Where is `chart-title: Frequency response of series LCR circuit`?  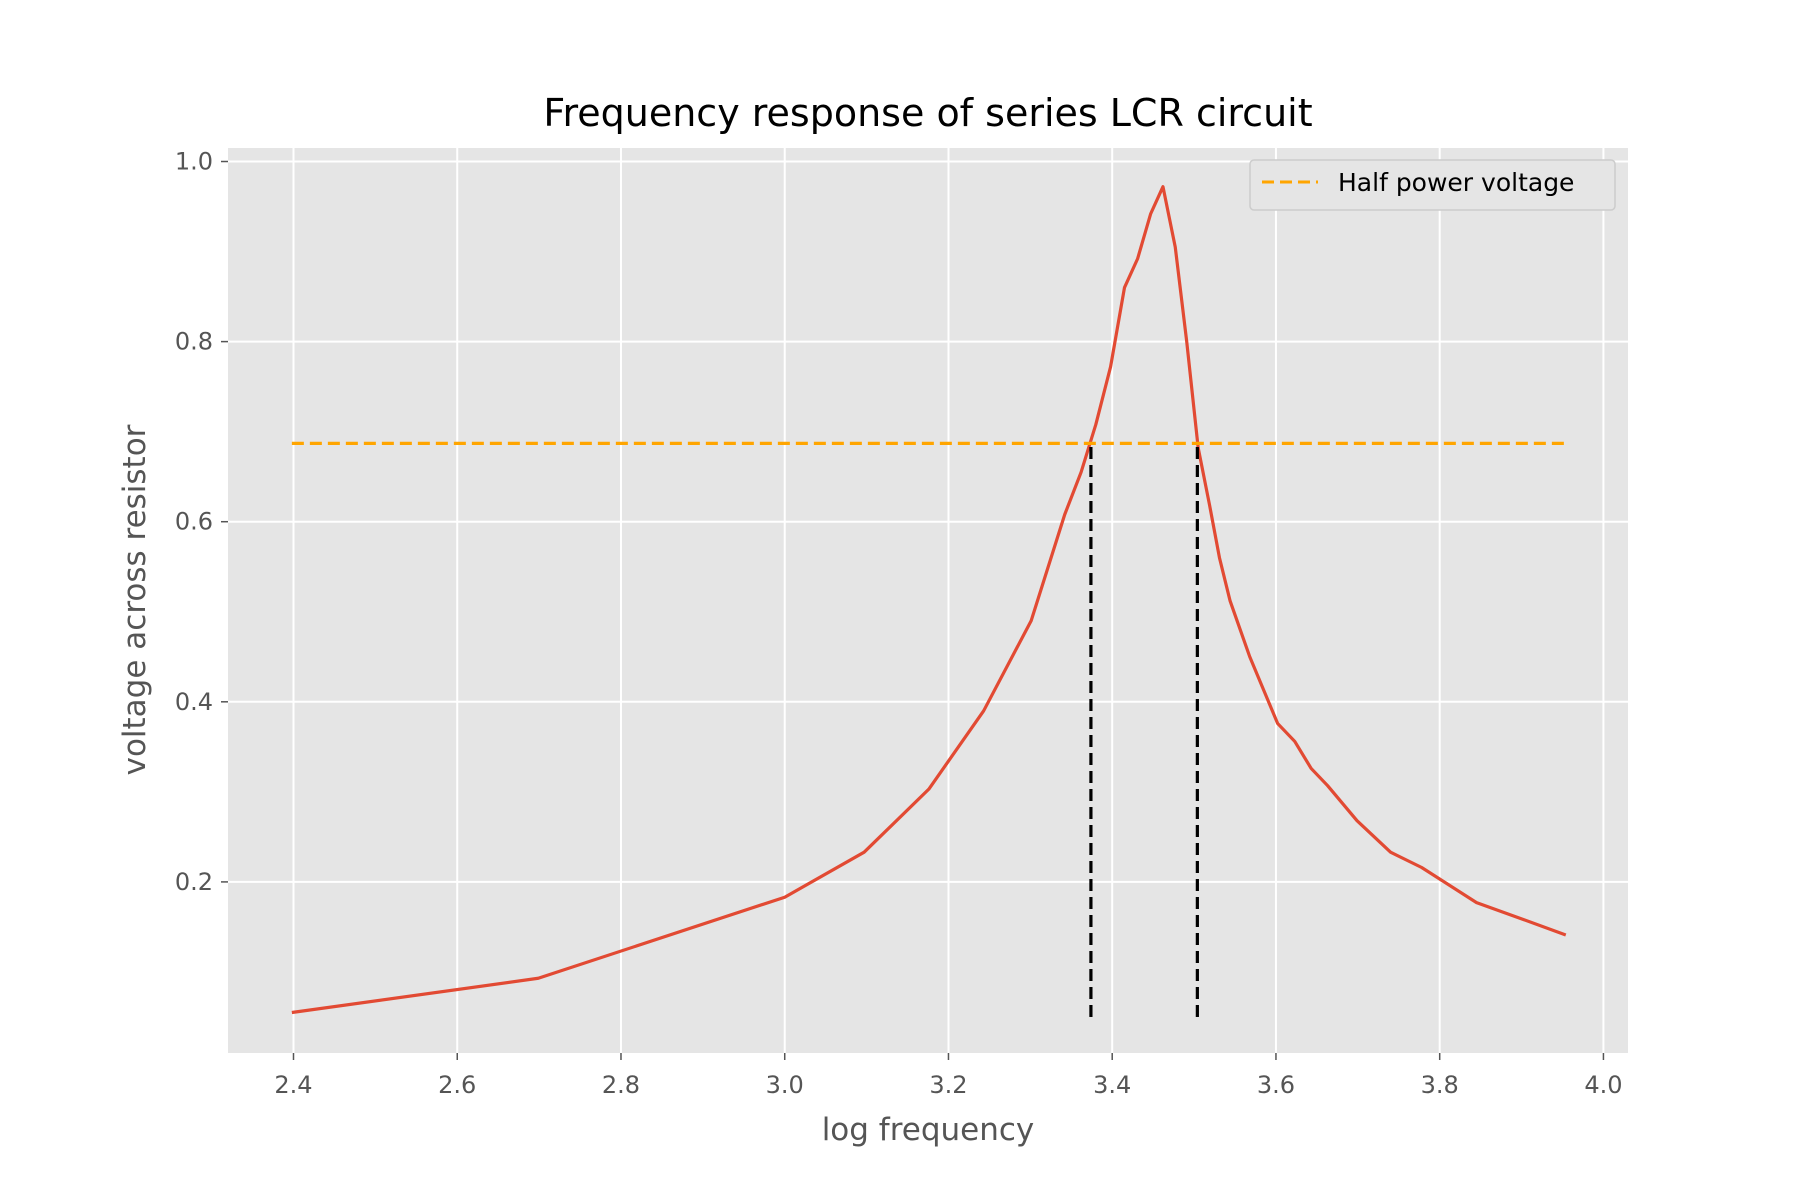 chart-title: Frequency response of series LCR circuit is located at coordinates (927, 113).